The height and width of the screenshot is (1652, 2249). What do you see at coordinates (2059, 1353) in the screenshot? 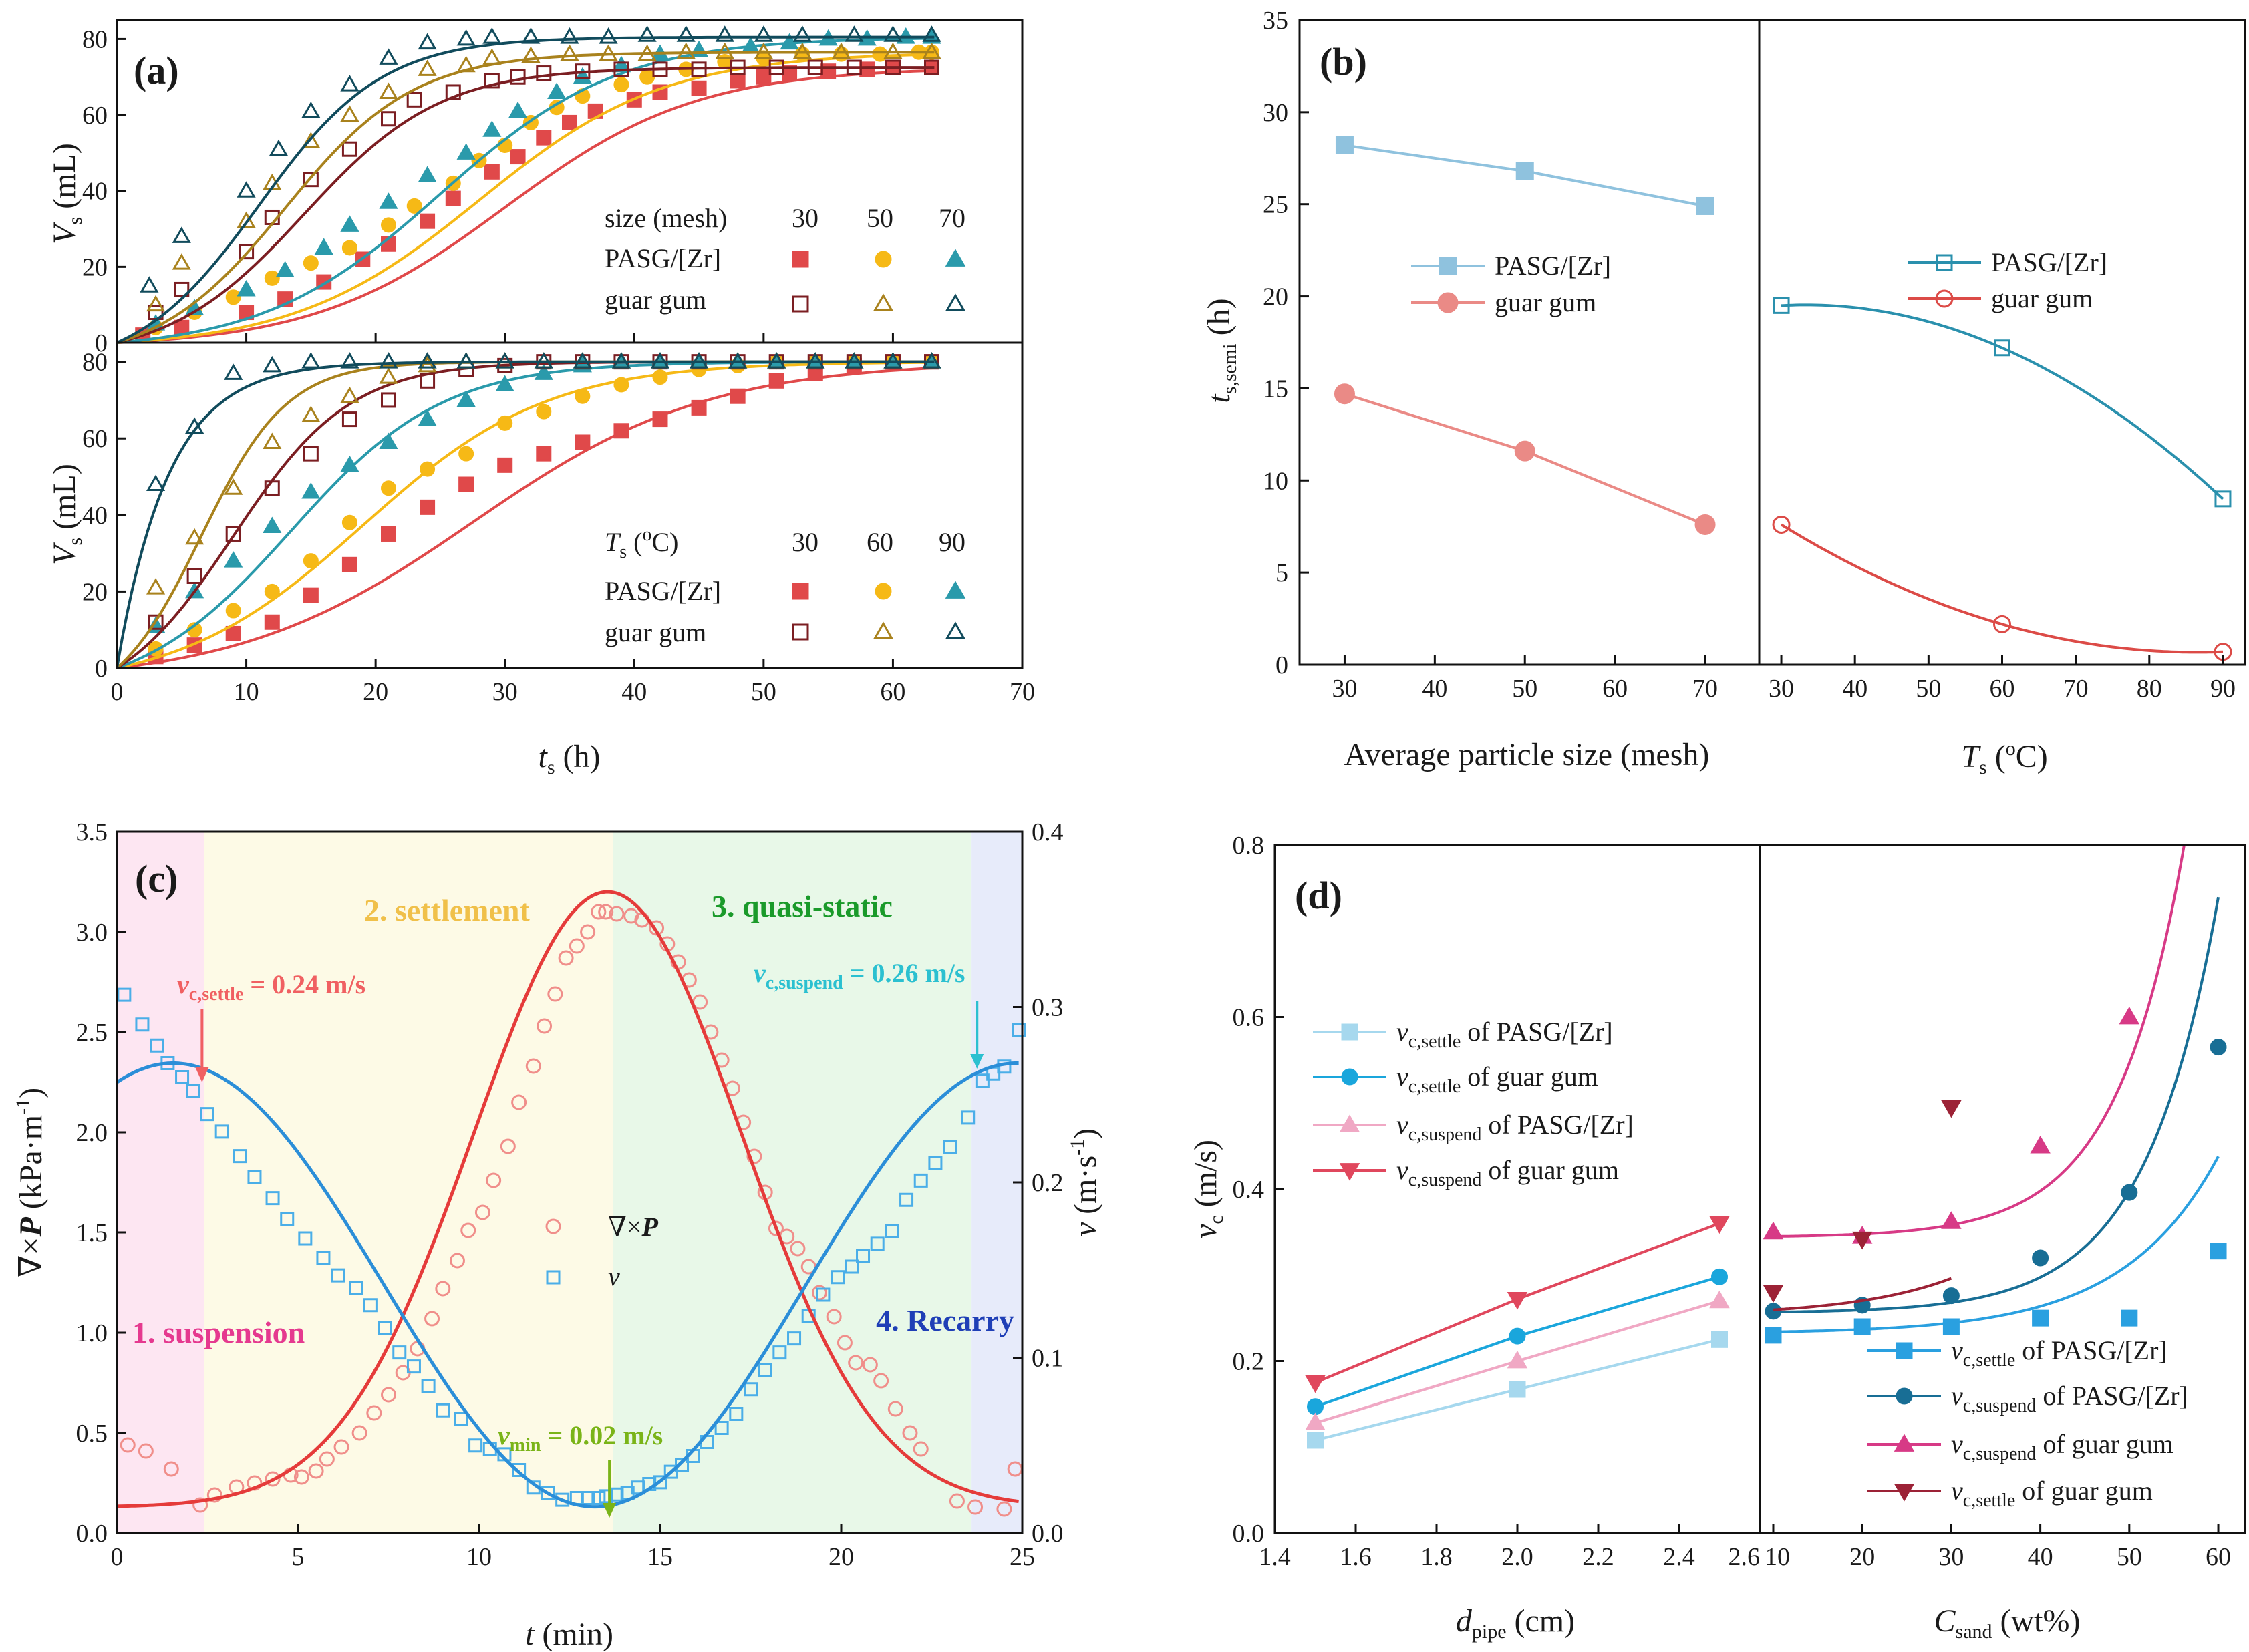
I see `d-legend-label-v-c-settle-of-pasg-zr: vc,settle of PASG/[Zr]` at bounding box center [2059, 1353].